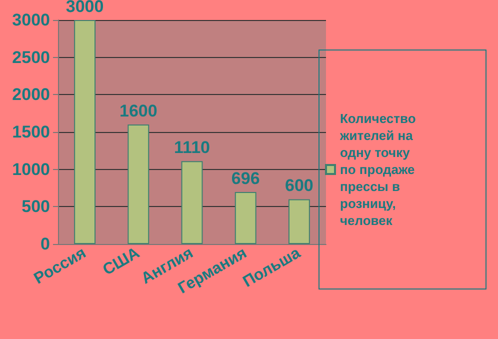  What do you see at coordinates (245, 178) in the screenshot?
I see `data-label: 696` at bounding box center [245, 178].